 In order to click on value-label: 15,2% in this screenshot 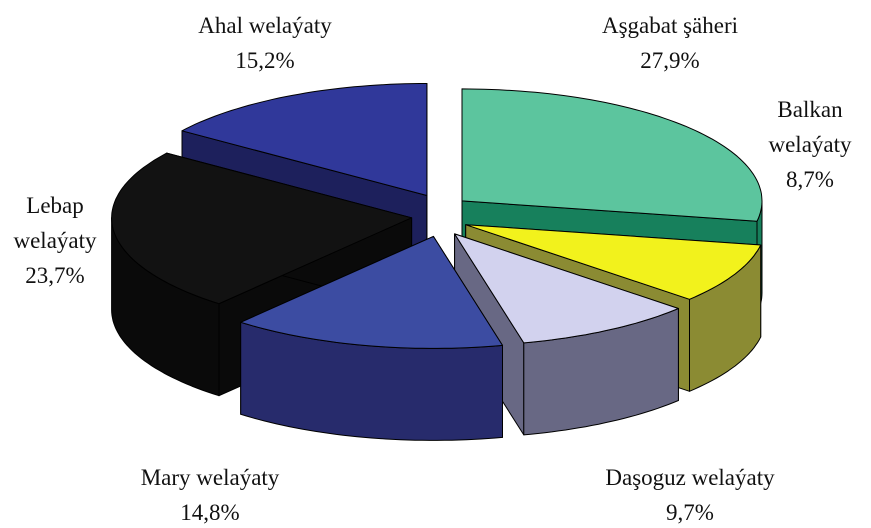, I will do `click(265, 60)`.